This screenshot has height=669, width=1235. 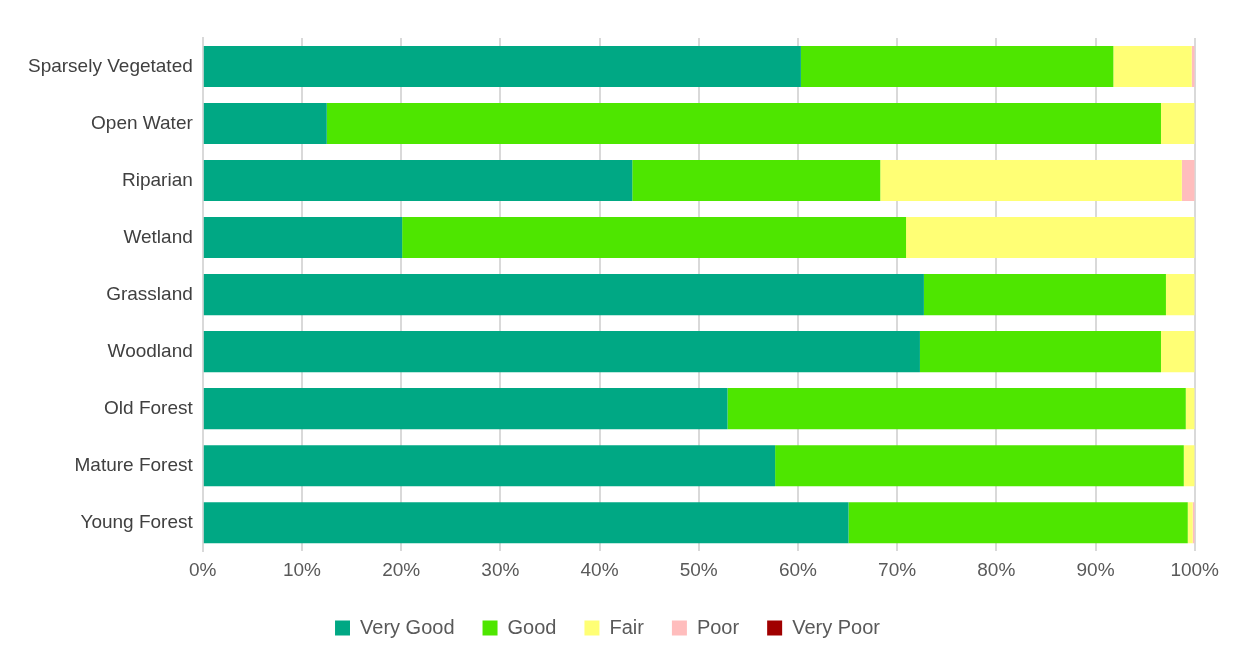 I want to click on y-tick-label: Woodland, so click(x=150, y=350).